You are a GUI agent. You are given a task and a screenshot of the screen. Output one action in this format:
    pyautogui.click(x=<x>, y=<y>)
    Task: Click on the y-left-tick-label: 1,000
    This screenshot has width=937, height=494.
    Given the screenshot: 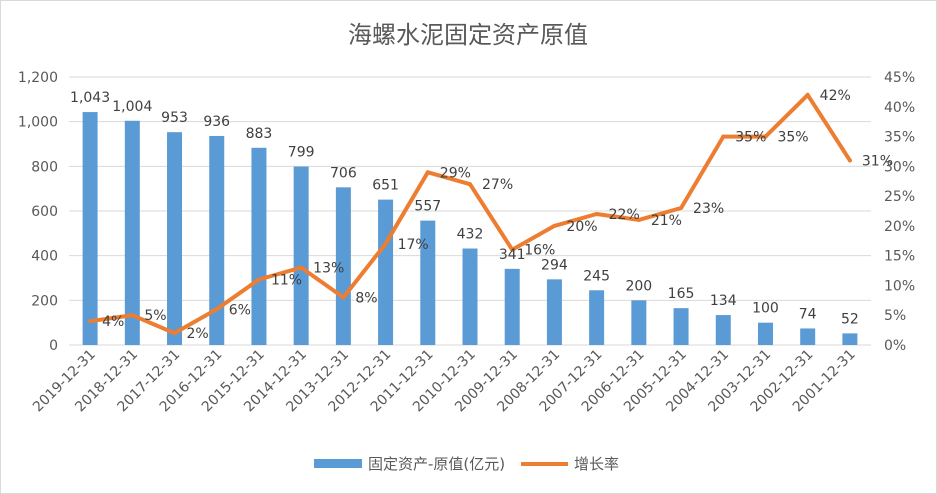 What is the action you would take?
    pyautogui.click(x=38, y=123)
    